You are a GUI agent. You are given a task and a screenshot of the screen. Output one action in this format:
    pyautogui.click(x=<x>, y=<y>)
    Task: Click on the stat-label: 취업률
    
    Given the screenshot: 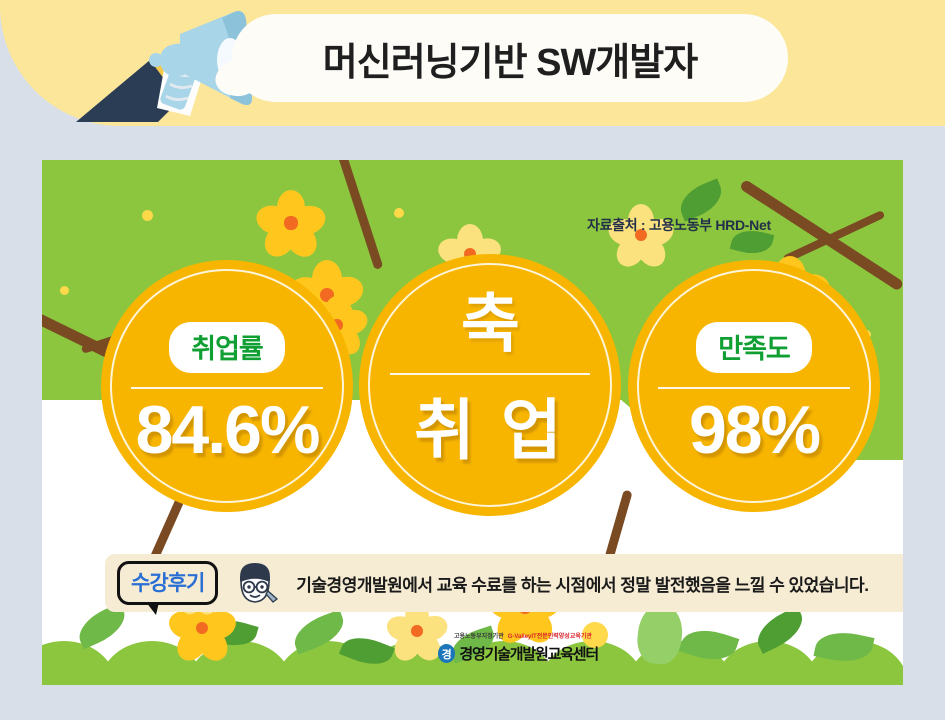 What is the action you would take?
    pyautogui.click(x=227, y=347)
    